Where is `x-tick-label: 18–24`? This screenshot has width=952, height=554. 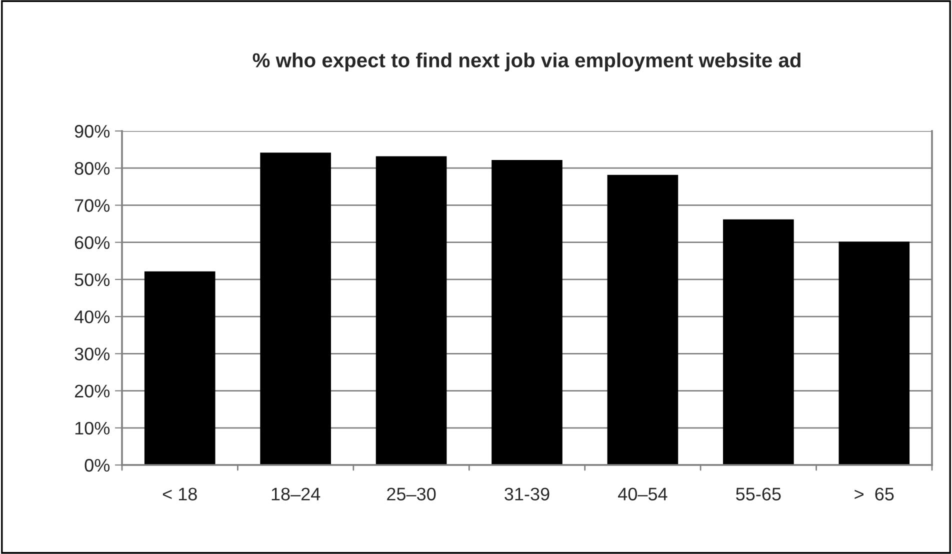
x-tick-label: 18–24 is located at coordinates (296, 494).